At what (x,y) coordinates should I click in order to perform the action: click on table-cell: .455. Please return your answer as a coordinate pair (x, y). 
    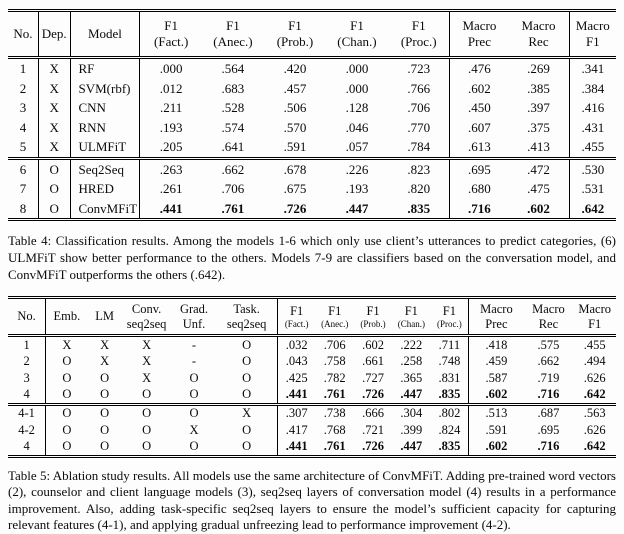
    Looking at the image, I should click on (594, 344).